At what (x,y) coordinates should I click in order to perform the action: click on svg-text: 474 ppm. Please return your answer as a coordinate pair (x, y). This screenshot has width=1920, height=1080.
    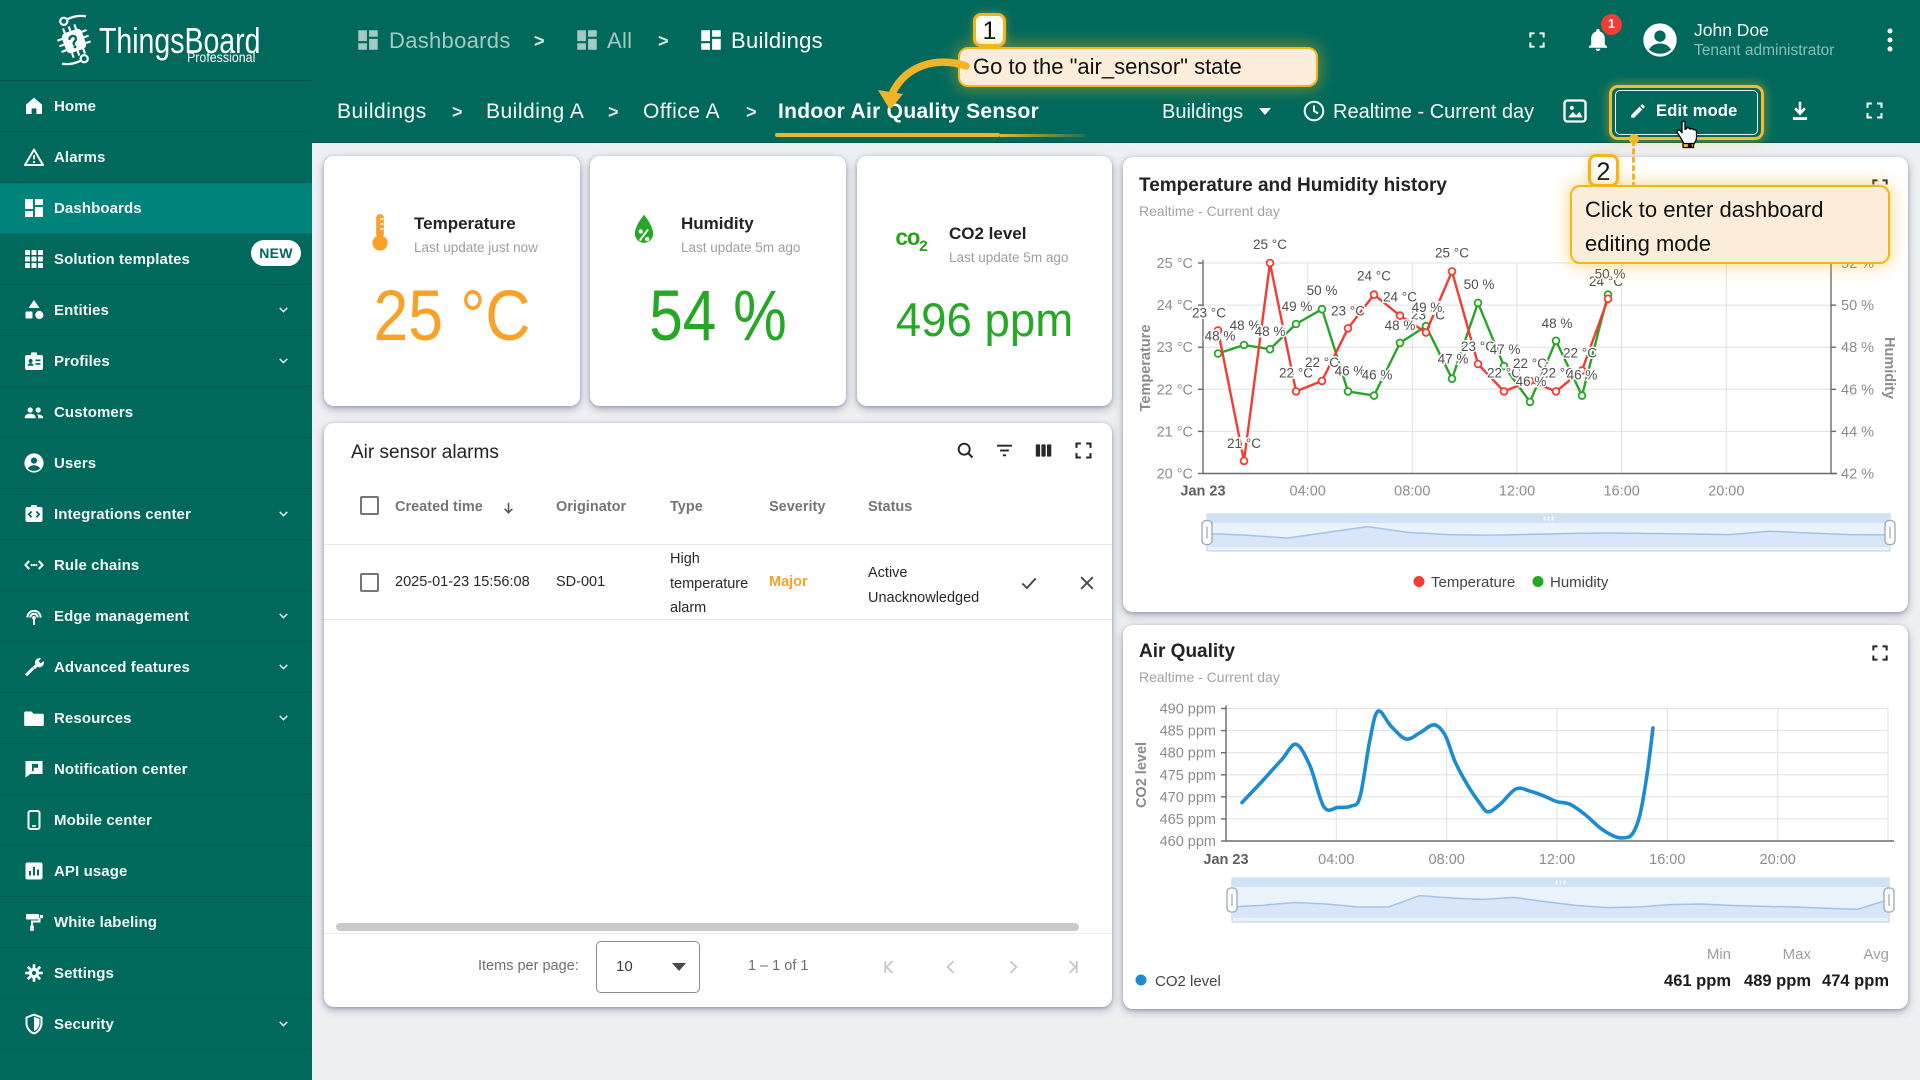
    Looking at the image, I should click on (1855, 981).